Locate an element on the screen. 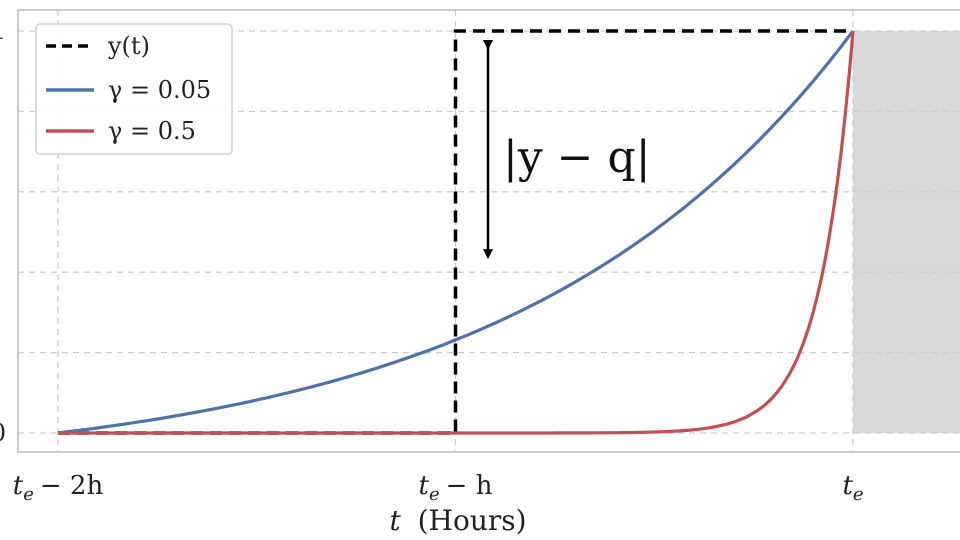 This screenshot has width=960, height=540. legend-label: y(t) is located at coordinates (128, 46).